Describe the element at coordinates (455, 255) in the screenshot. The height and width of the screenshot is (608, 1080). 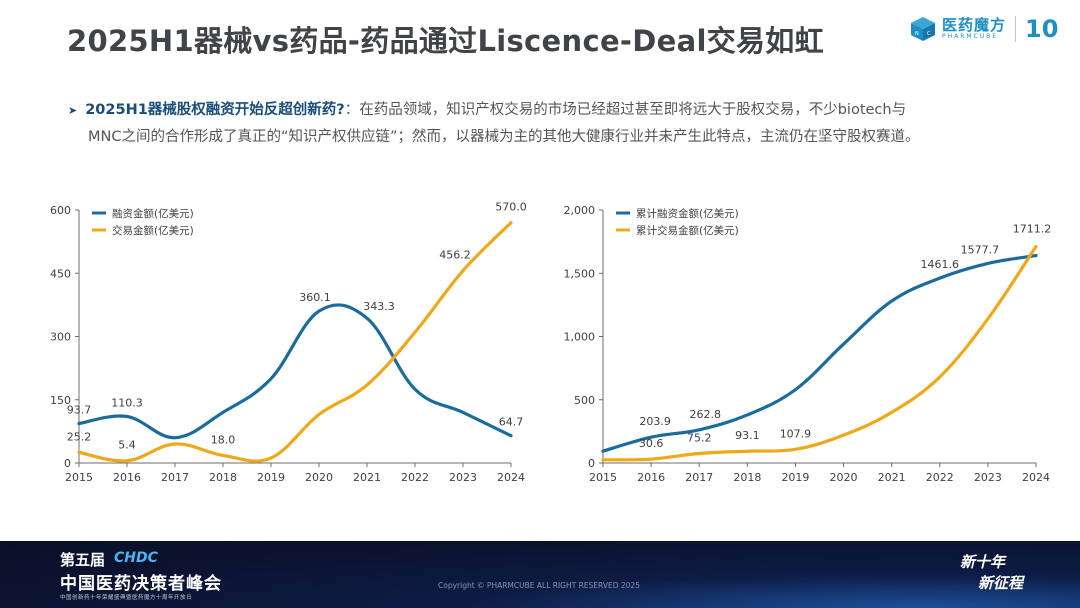
I see `data-label: 456.2` at that location.